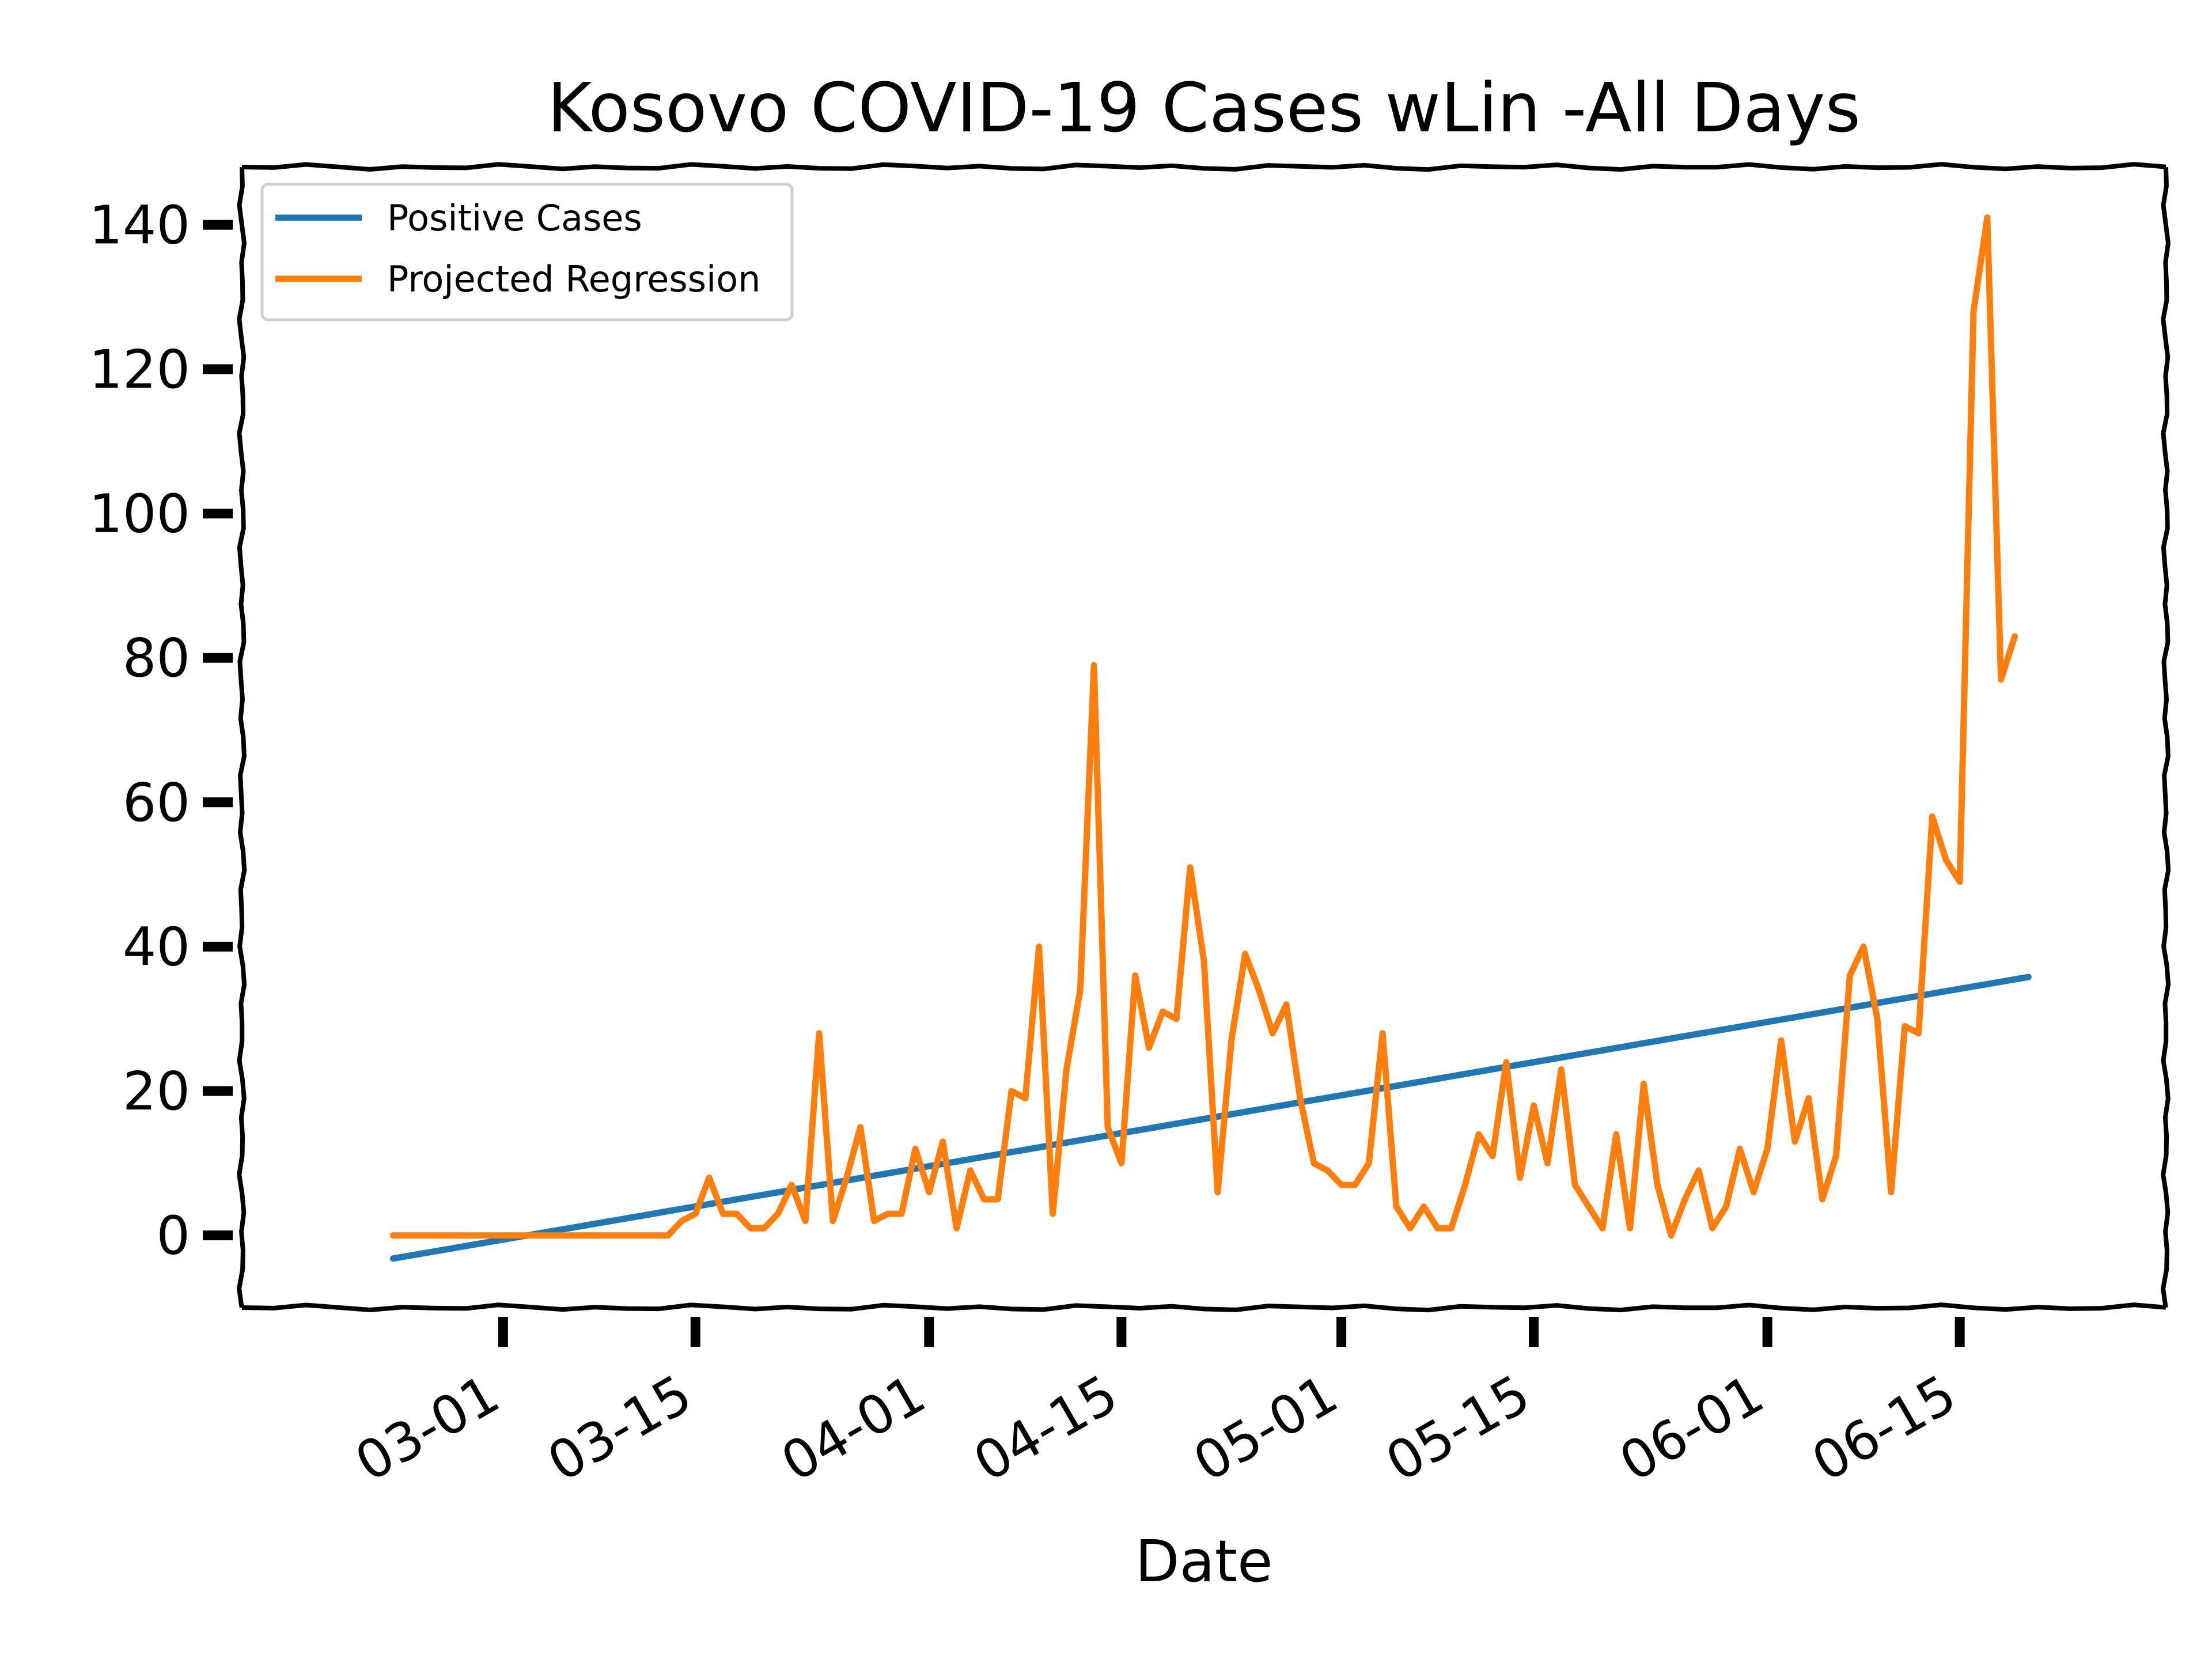 This screenshot has width=2212, height=1659. What do you see at coordinates (1203, 167) in the screenshot?
I see `plot-border-top` at bounding box center [1203, 167].